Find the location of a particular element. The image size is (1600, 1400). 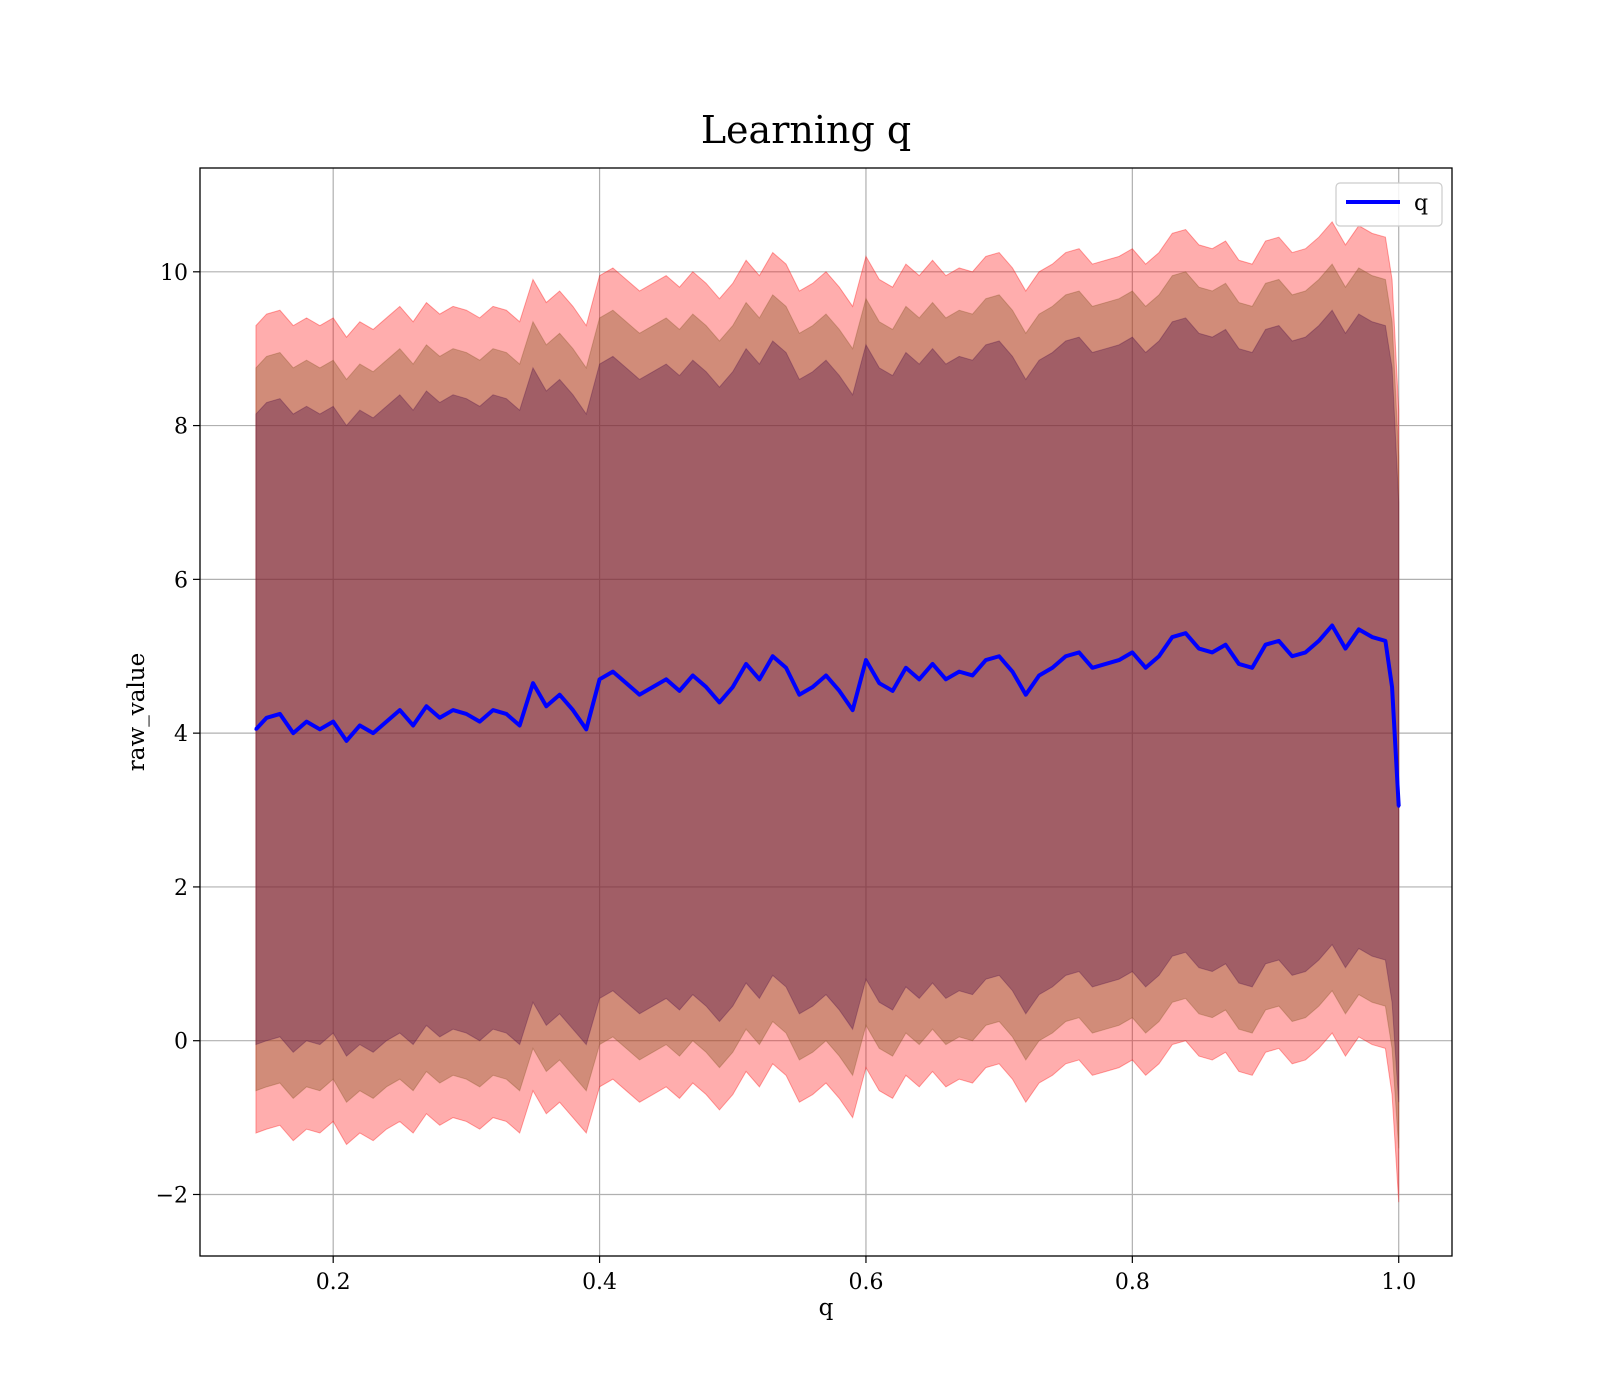

y-axis: −2 0 2 4 6 8 10 is located at coordinates (178, 734).